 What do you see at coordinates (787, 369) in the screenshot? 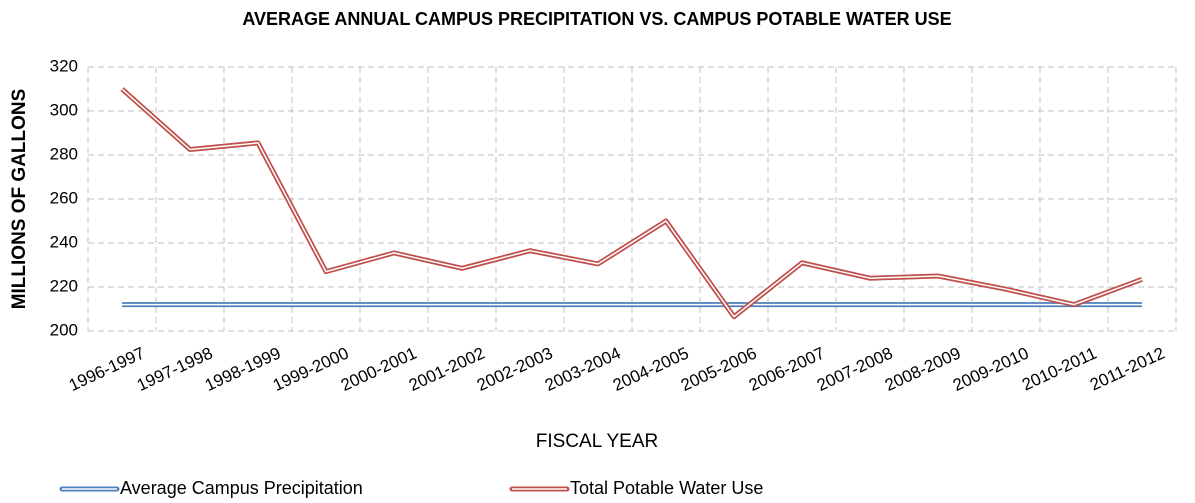
I see `x-tick-label: 2006-2007` at bounding box center [787, 369].